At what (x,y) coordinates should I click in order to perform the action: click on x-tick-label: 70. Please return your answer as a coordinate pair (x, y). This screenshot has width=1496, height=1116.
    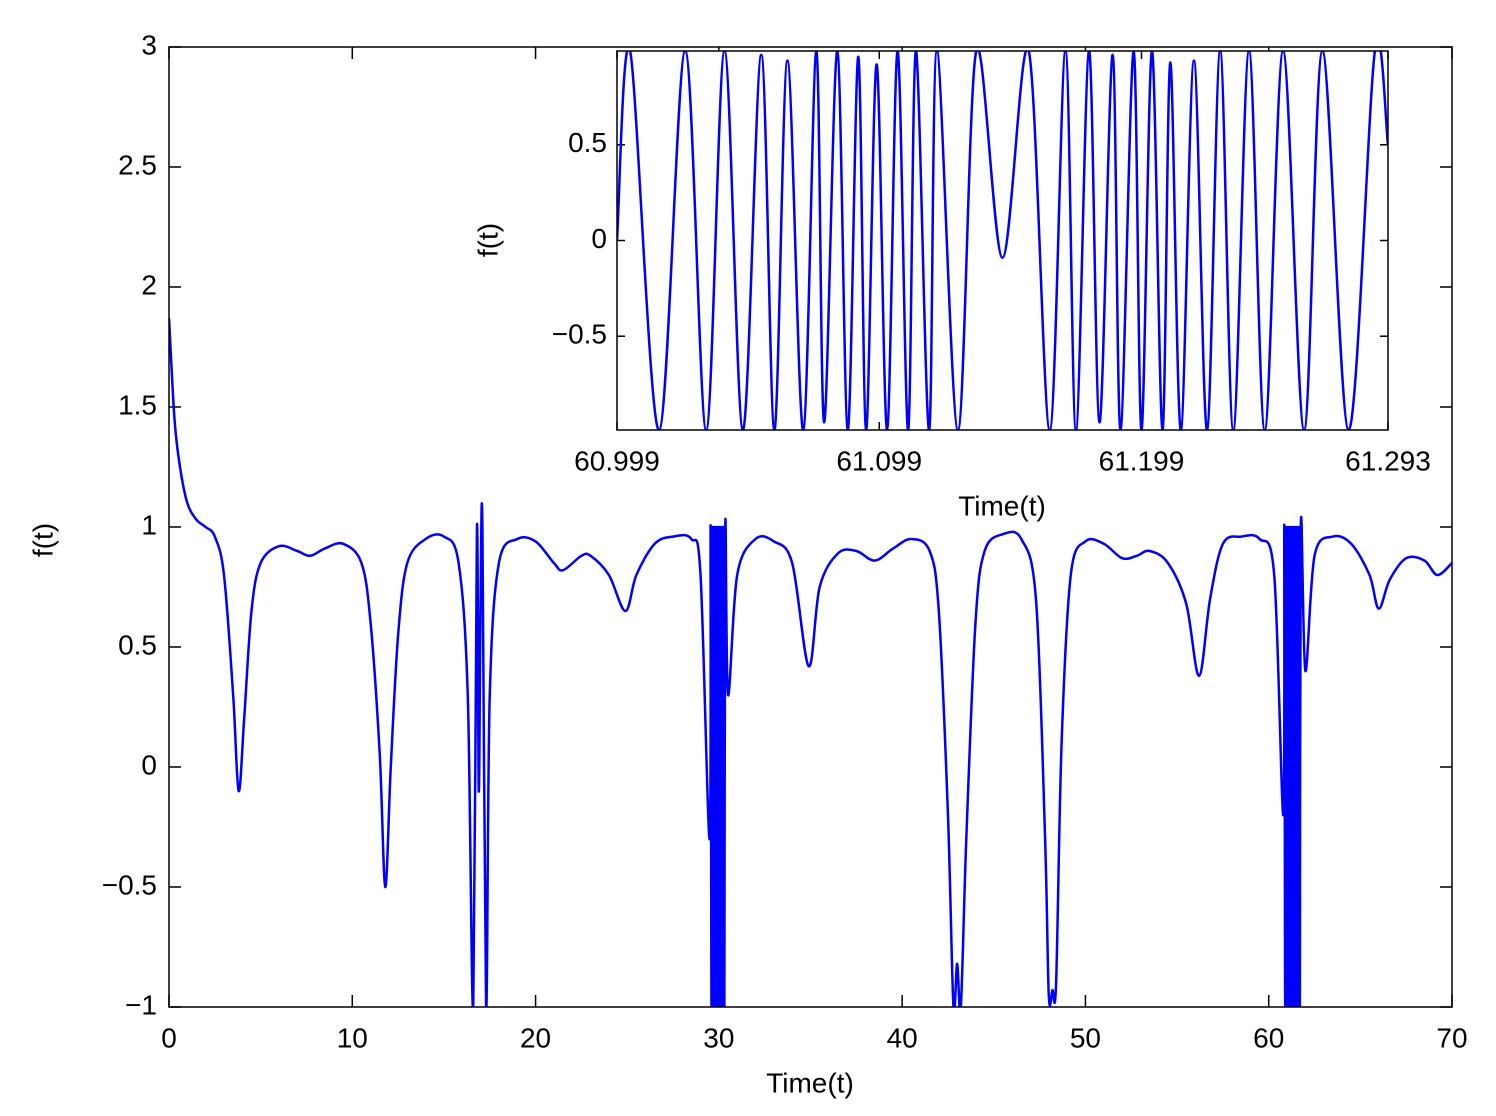
    Looking at the image, I should click on (1451, 1037).